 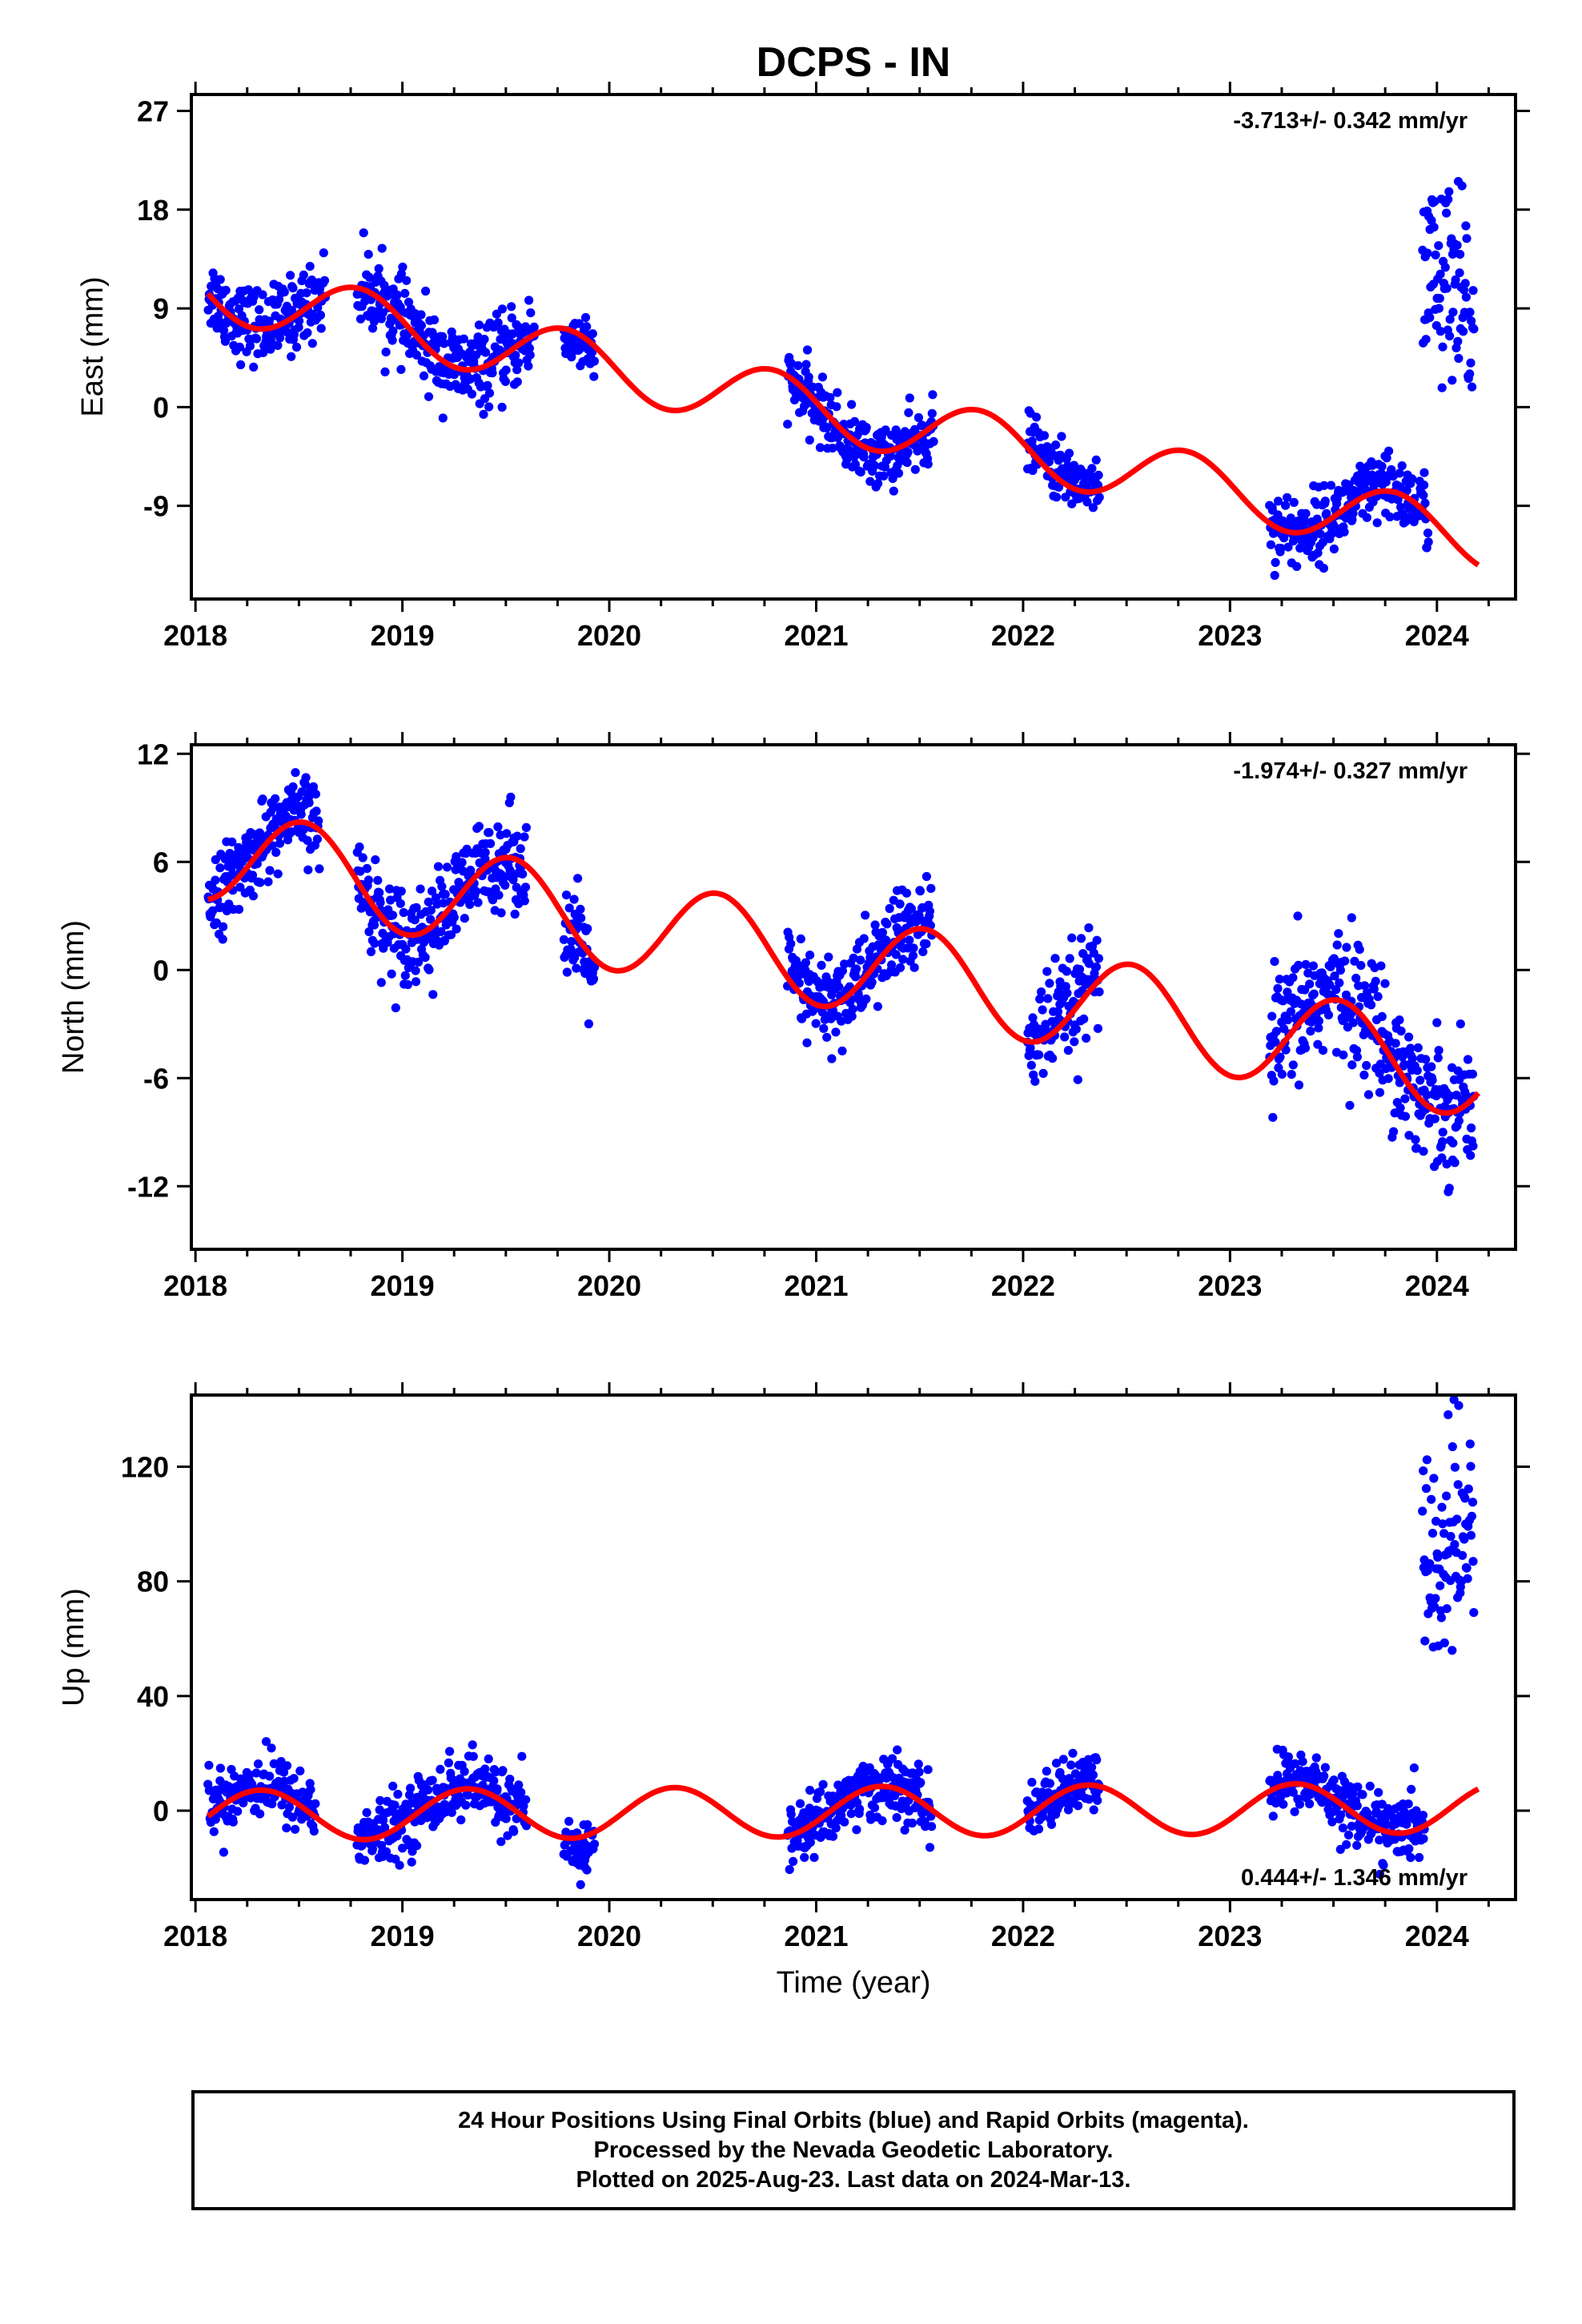 I want to click on x-tick-label: 2024, so click(x=1437, y=635).